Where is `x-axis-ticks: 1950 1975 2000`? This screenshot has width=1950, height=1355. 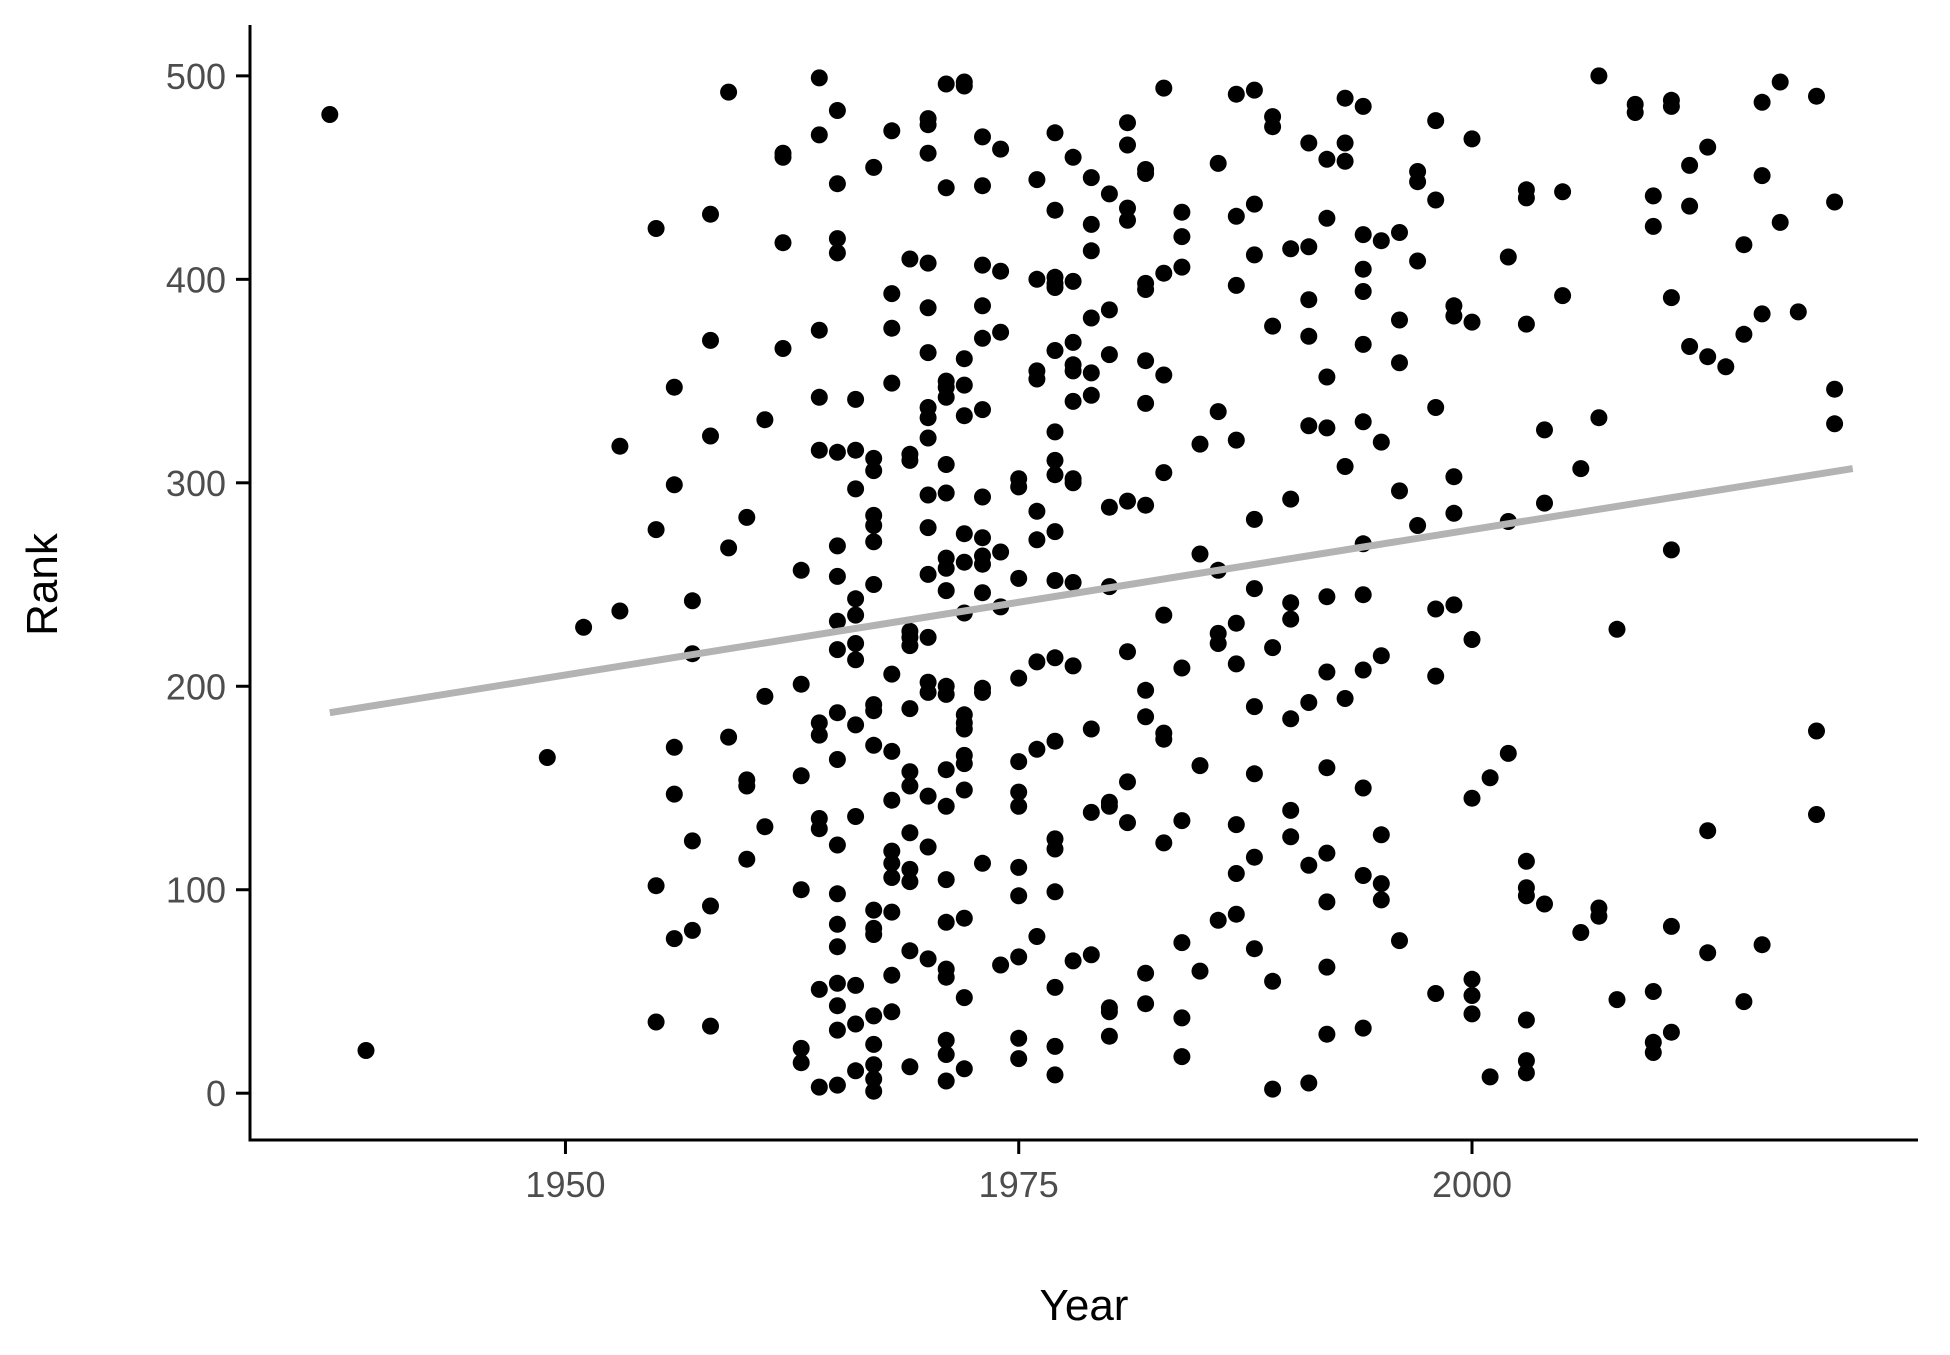
x-axis-ticks: 1950 1975 2000 is located at coordinates (1018, 1172).